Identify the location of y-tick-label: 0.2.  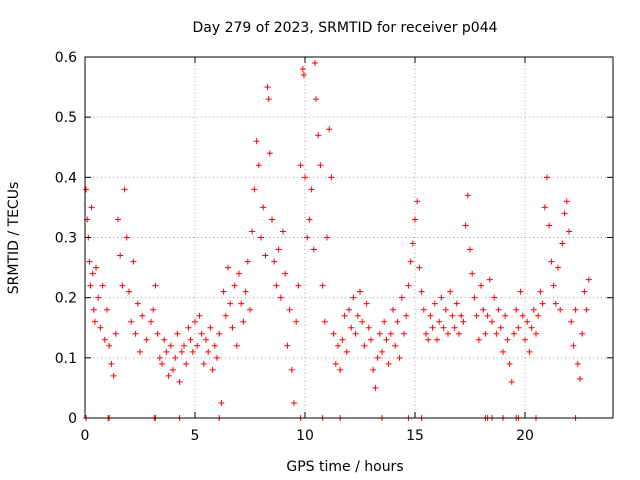
(66, 299).